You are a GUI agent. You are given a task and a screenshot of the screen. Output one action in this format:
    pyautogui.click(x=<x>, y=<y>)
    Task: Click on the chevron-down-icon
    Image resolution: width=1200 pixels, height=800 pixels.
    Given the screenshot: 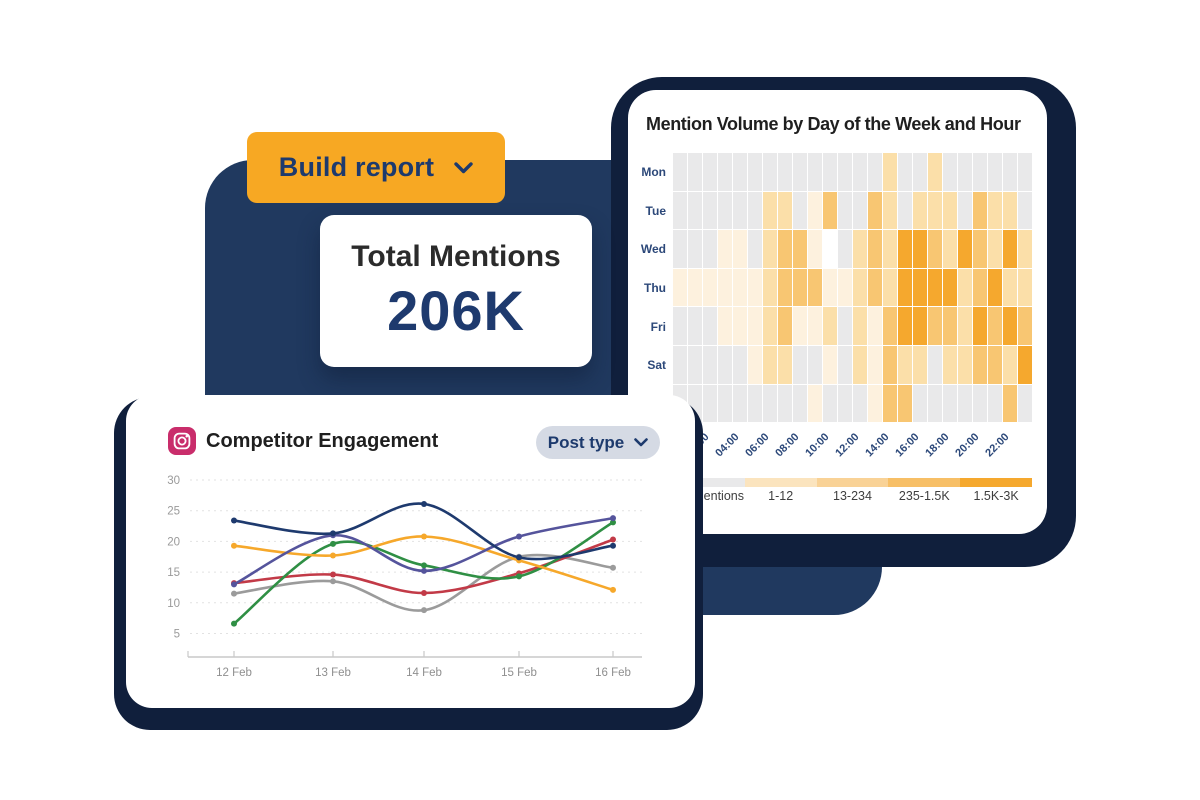 What is the action you would take?
    pyautogui.click(x=641, y=442)
    